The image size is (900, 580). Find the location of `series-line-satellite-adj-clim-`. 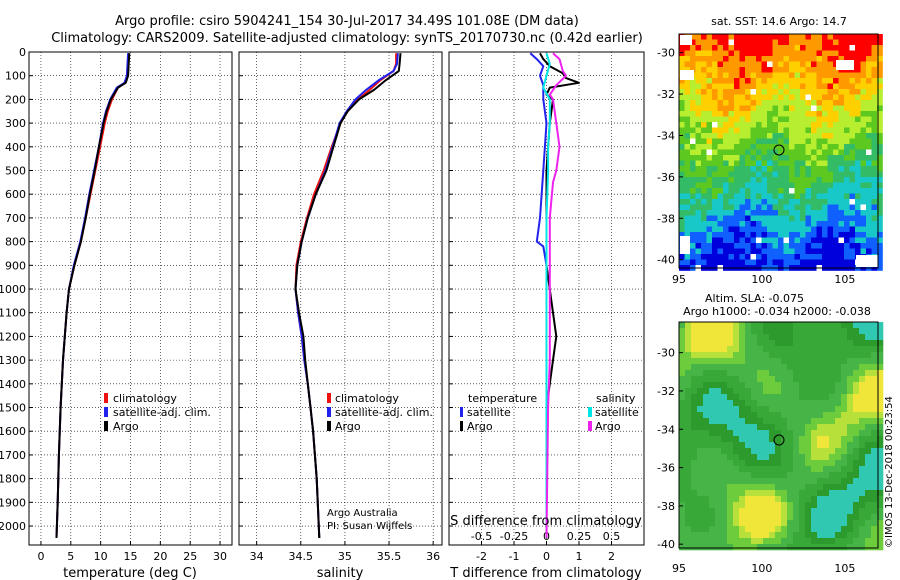

series-line-satellite-adj-clim- is located at coordinates (92, 295).